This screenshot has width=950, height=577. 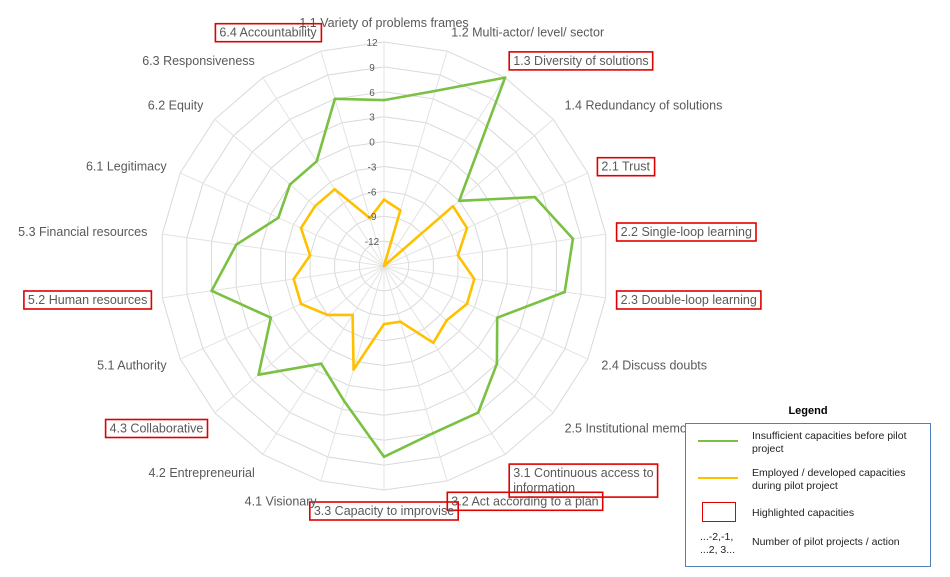 I want to click on axis-label: 2.3 Double-loop learning, so click(x=689, y=300).